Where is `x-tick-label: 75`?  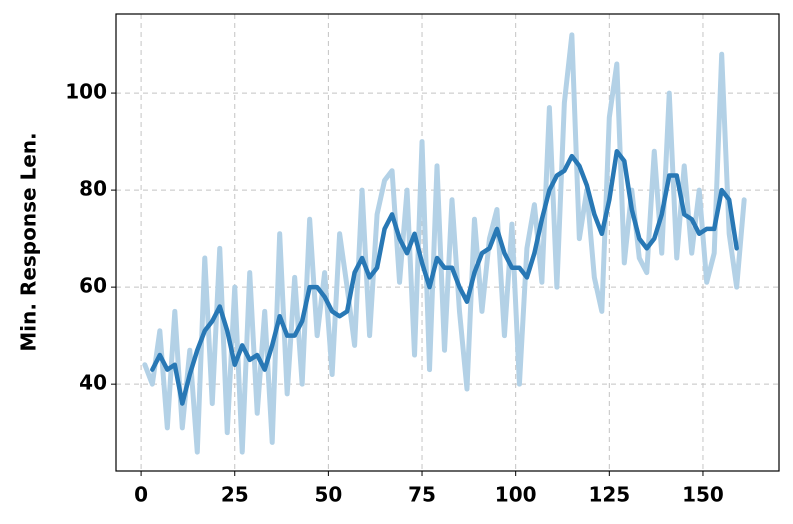
x-tick-label: 75 is located at coordinates (422, 495).